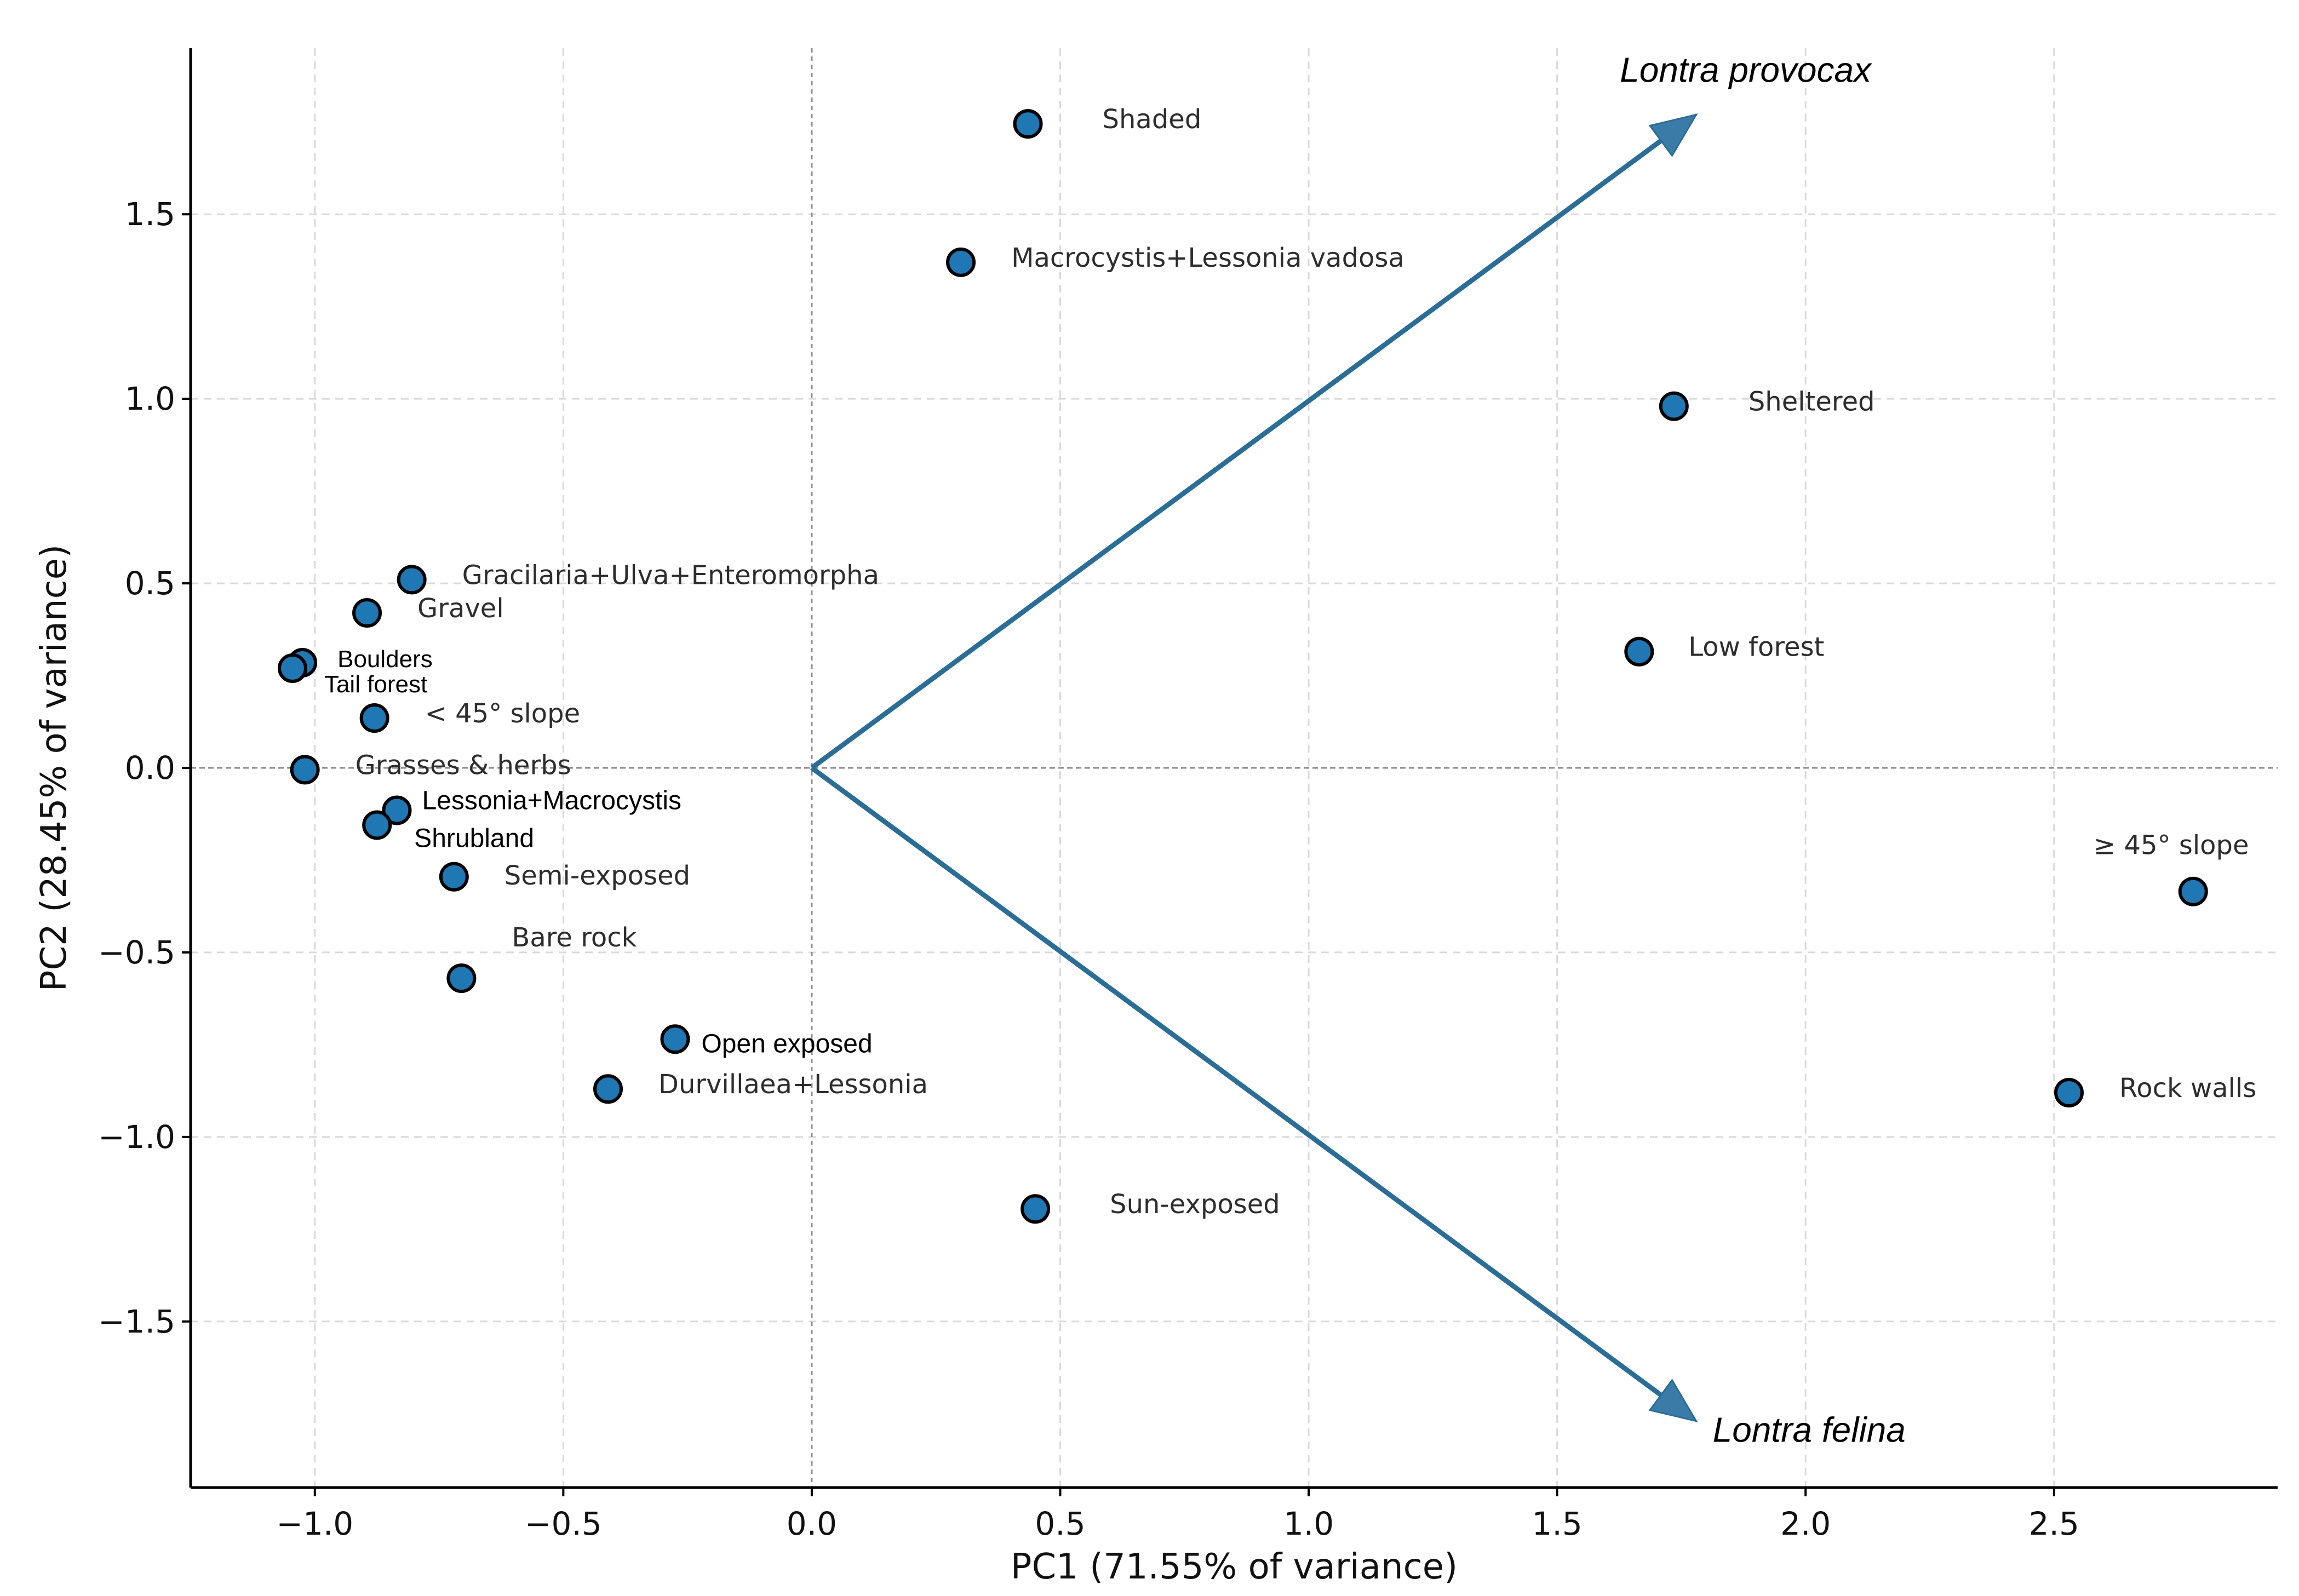 The height and width of the screenshot is (1596, 2299). What do you see at coordinates (150, 398) in the screenshot?
I see `y-tick-label: 1.0` at bounding box center [150, 398].